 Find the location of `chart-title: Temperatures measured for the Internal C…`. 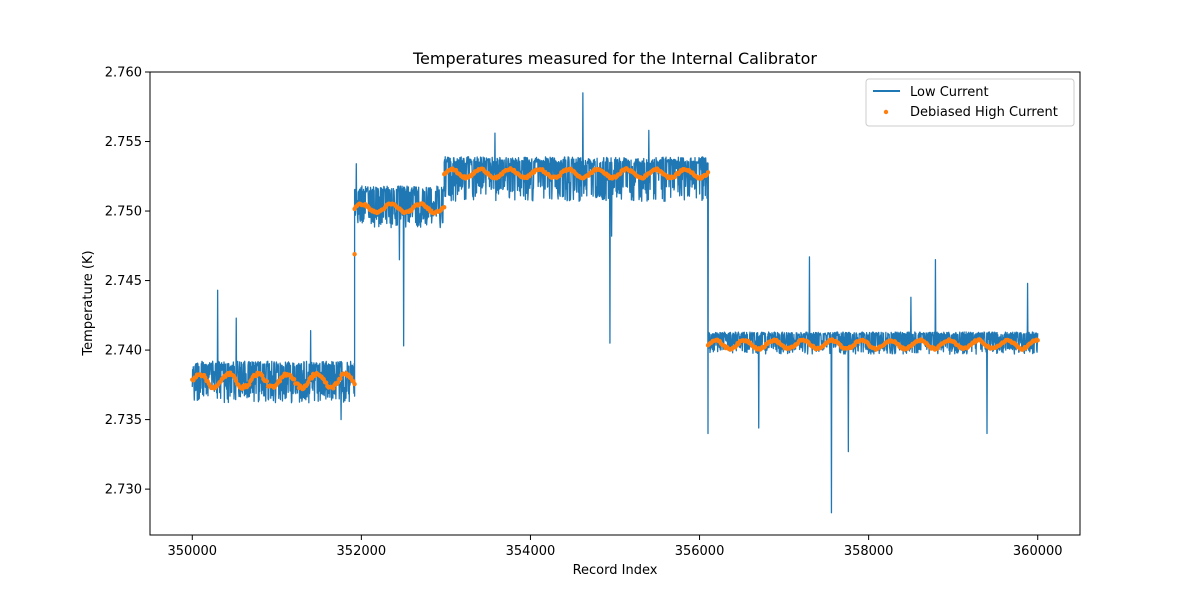

chart-title: Temperatures measured for the Internal C… is located at coordinates (614, 58).